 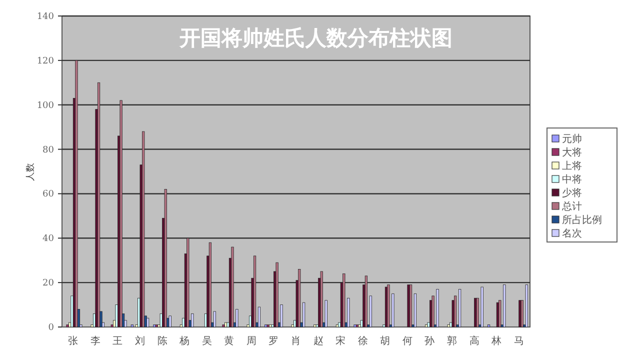 I want to click on x-tick-label: 何, so click(x=407, y=341).